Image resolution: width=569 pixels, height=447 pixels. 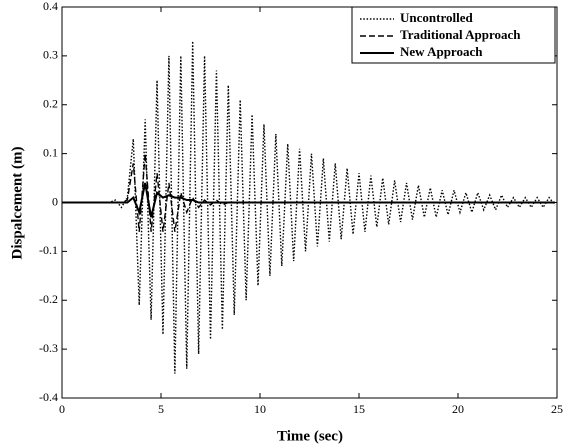 I want to click on x-tick-label: 25, so click(x=557, y=409).